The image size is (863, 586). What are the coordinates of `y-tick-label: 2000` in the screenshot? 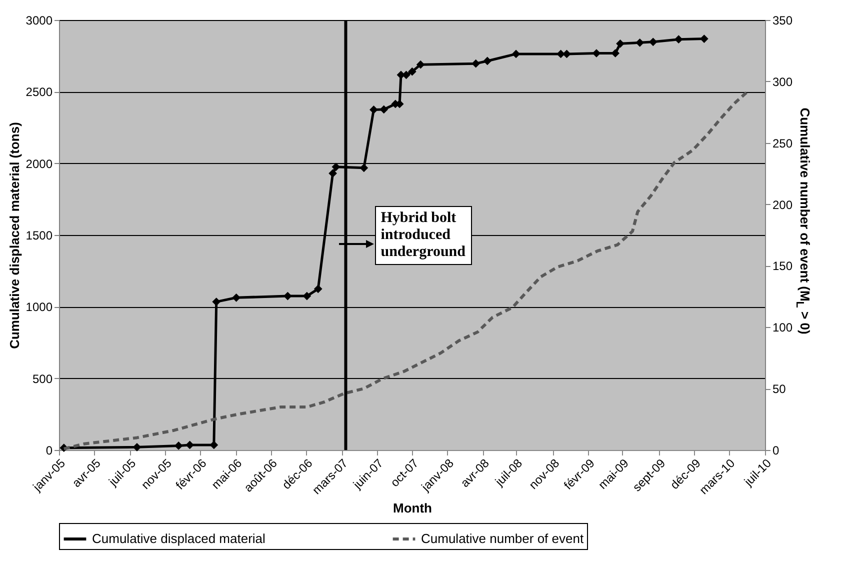 It's located at (39, 163).